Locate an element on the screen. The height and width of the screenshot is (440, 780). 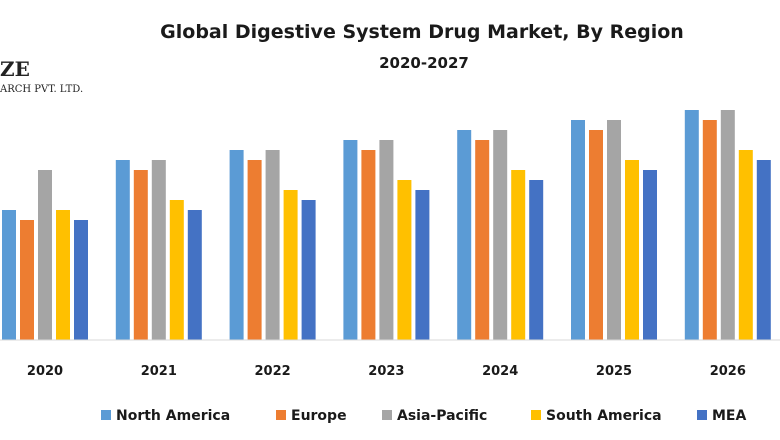
x-tick-label-2021: 2021 is located at coordinates (159, 371).